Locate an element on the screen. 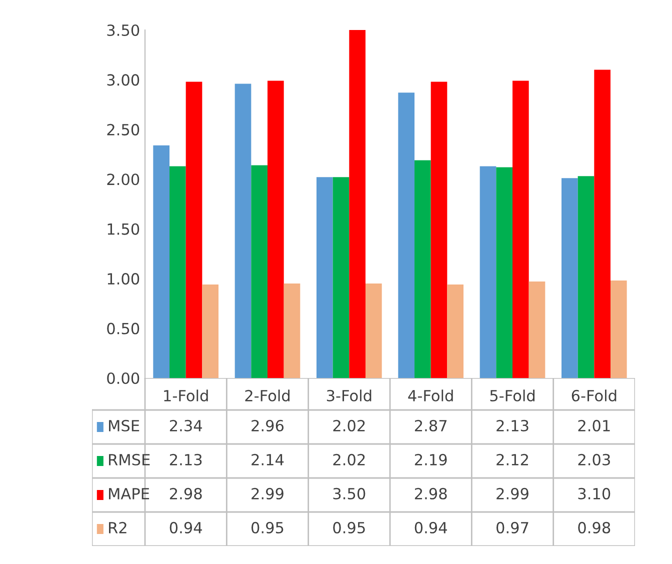 The image size is (672, 564). y-tick-label: 3.00 is located at coordinates (123, 80).